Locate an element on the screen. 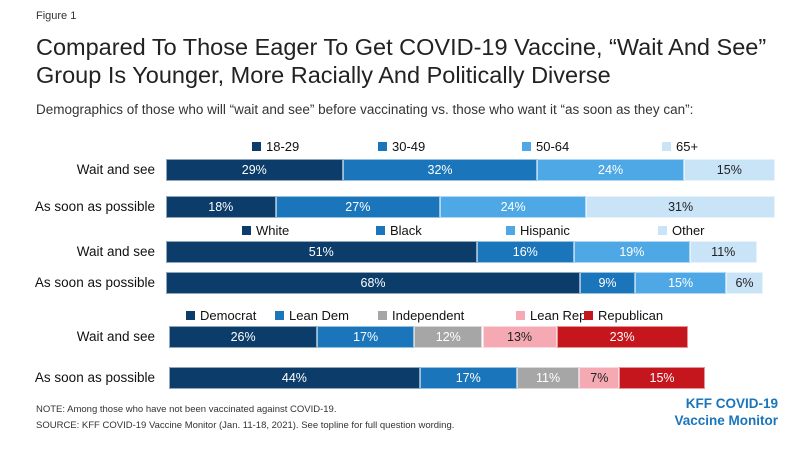 This screenshot has height=450, width=800. bar-segment-lean-rep: 7% is located at coordinates (599, 378).